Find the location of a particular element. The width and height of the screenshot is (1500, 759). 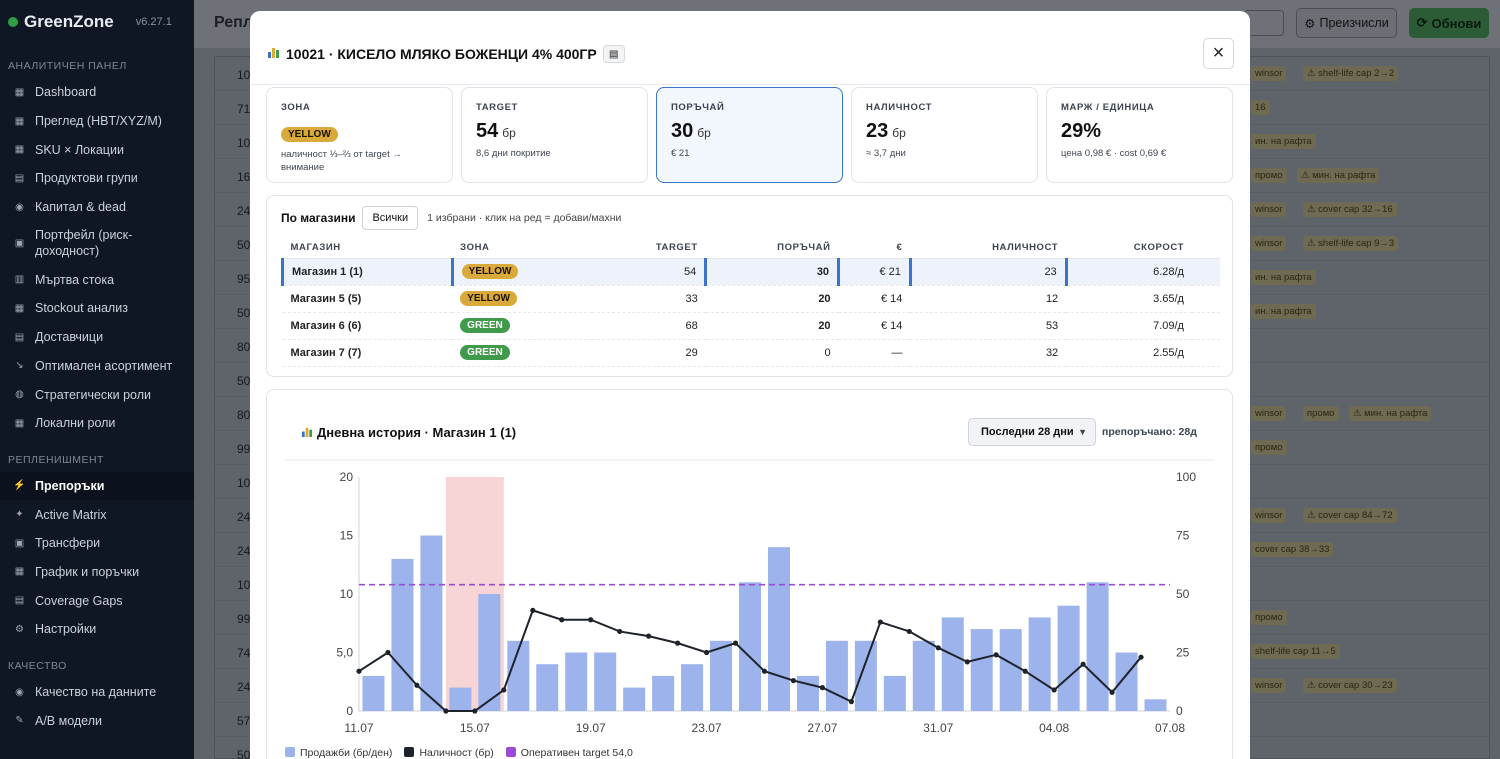

sidebar-item-label: Капитал & dead is located at coordinates (80, 207).